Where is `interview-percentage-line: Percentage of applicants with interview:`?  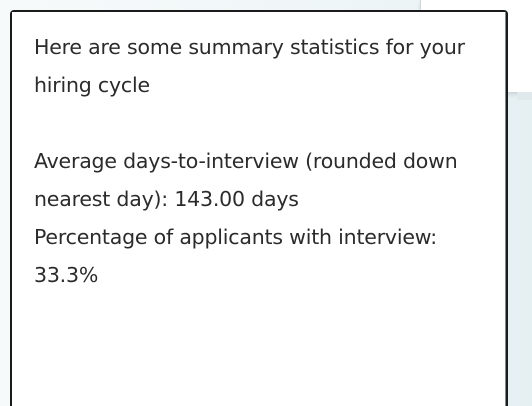
interview-percentage-line: Percentage of applicants with interview: is located at coordinates (235, 237).